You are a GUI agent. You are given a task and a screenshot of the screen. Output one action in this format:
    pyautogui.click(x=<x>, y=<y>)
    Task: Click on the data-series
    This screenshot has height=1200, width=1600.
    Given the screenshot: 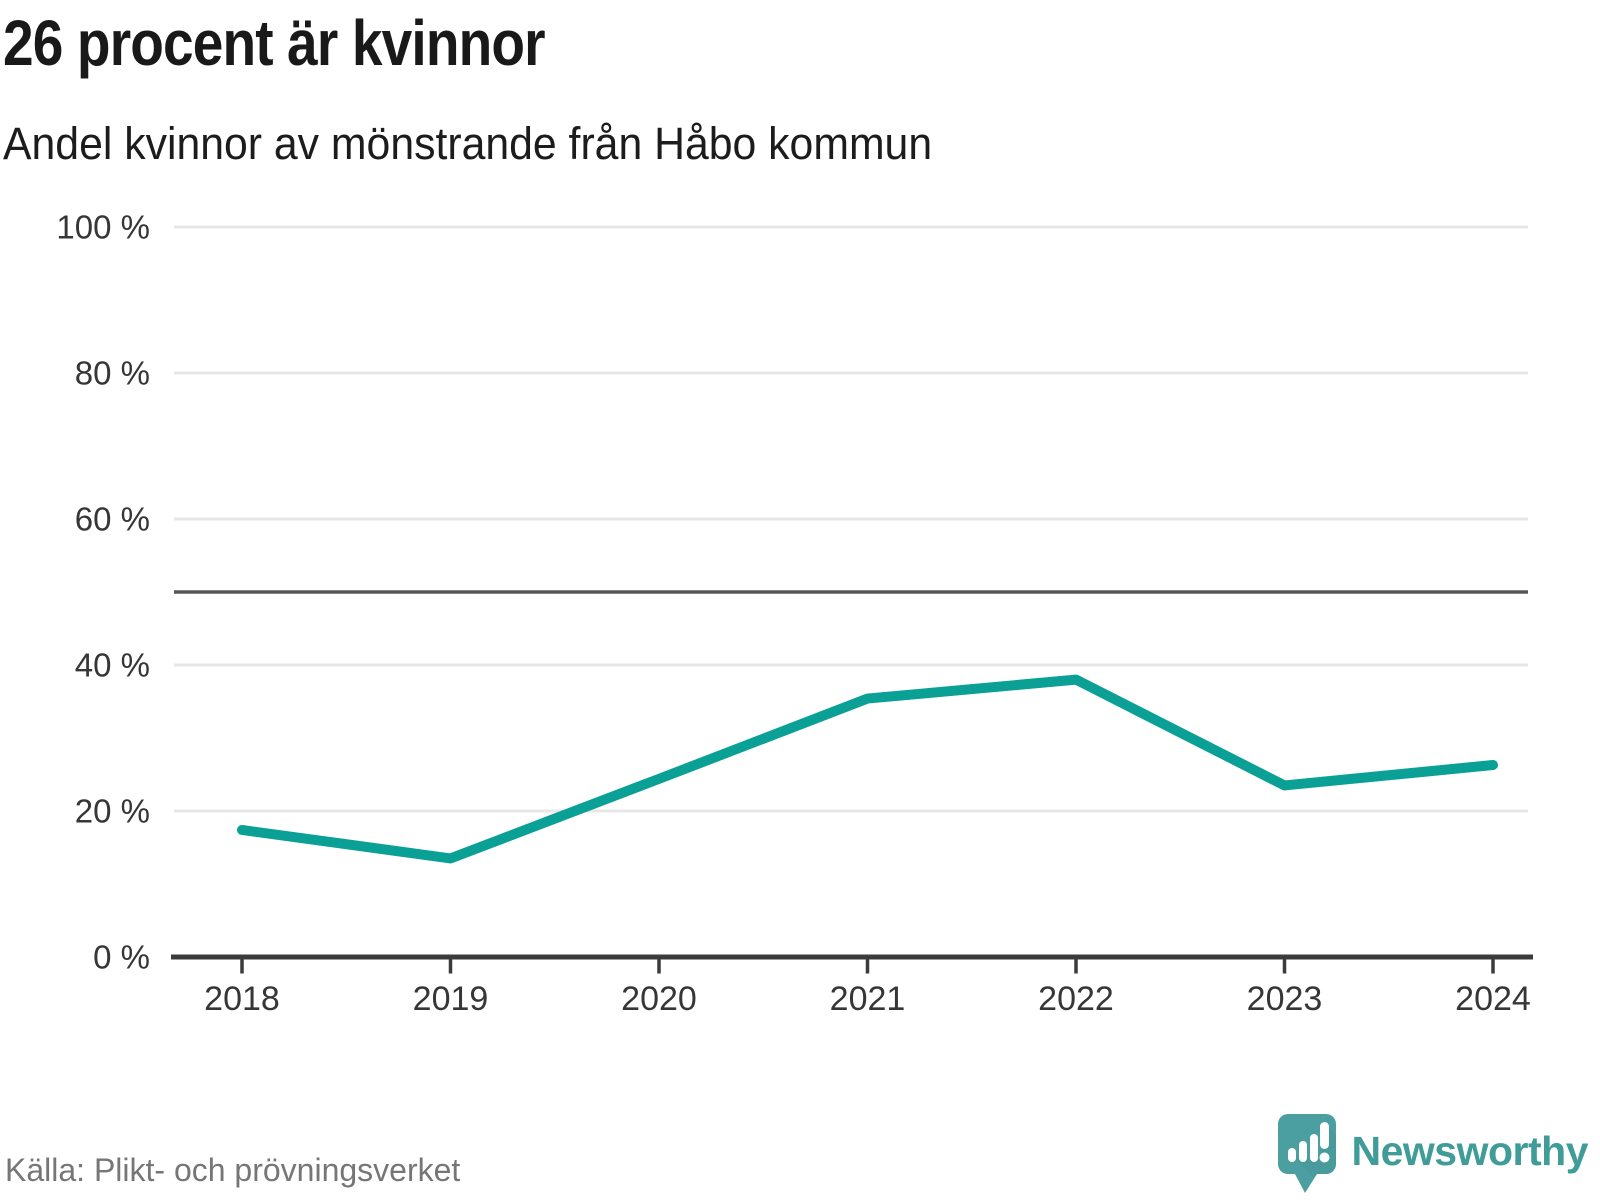 What is the action you would take?
    pyautogui.click(x=867, y=769)
    